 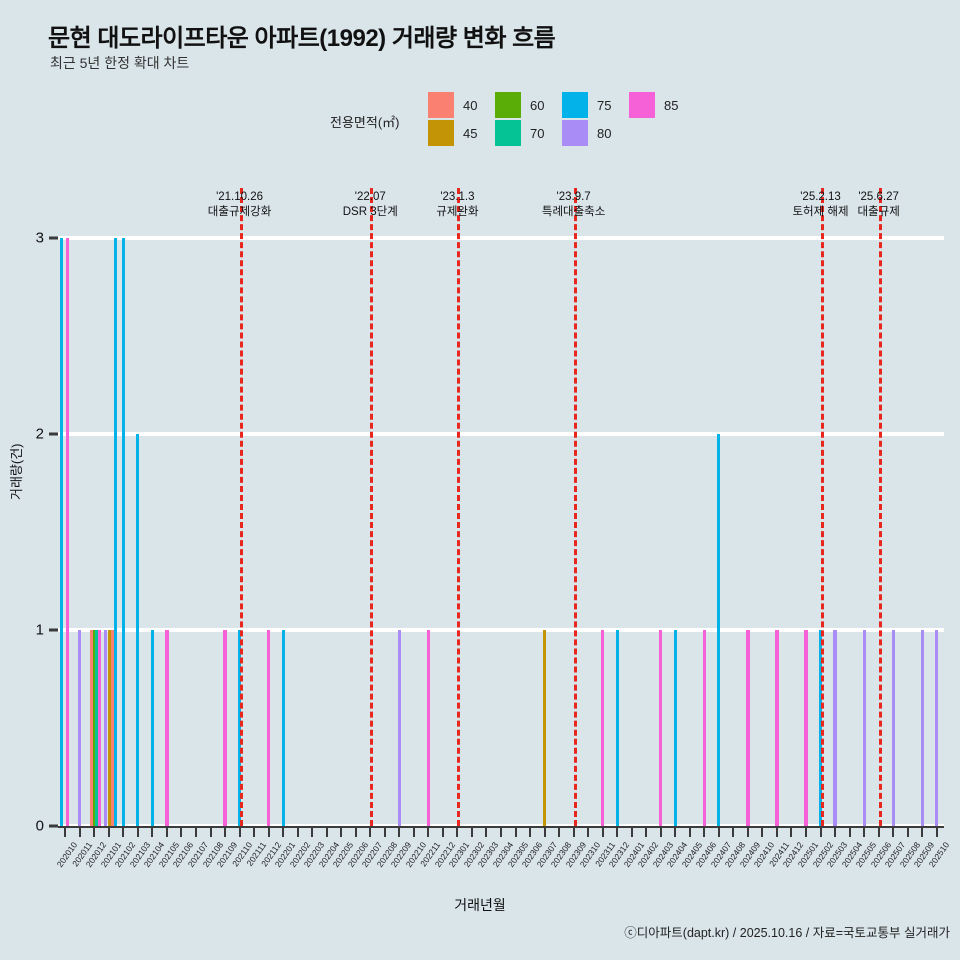 I want to click on annotation-text: 특례대출축소, so click(x=573, y=212).